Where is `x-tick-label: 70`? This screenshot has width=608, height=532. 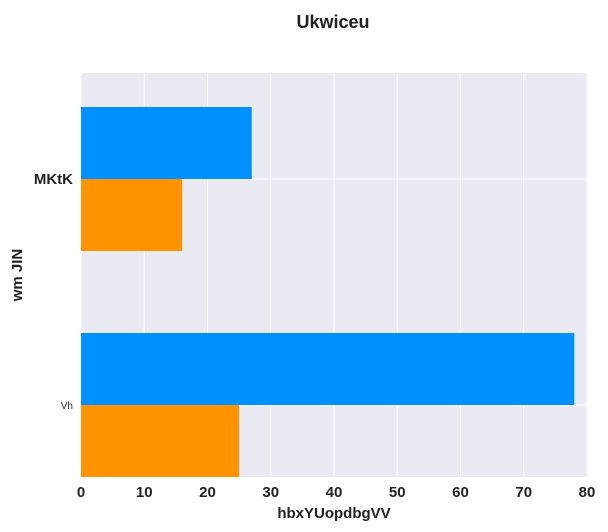
x-tick-label: 70 is located at coordinates (523, 492).